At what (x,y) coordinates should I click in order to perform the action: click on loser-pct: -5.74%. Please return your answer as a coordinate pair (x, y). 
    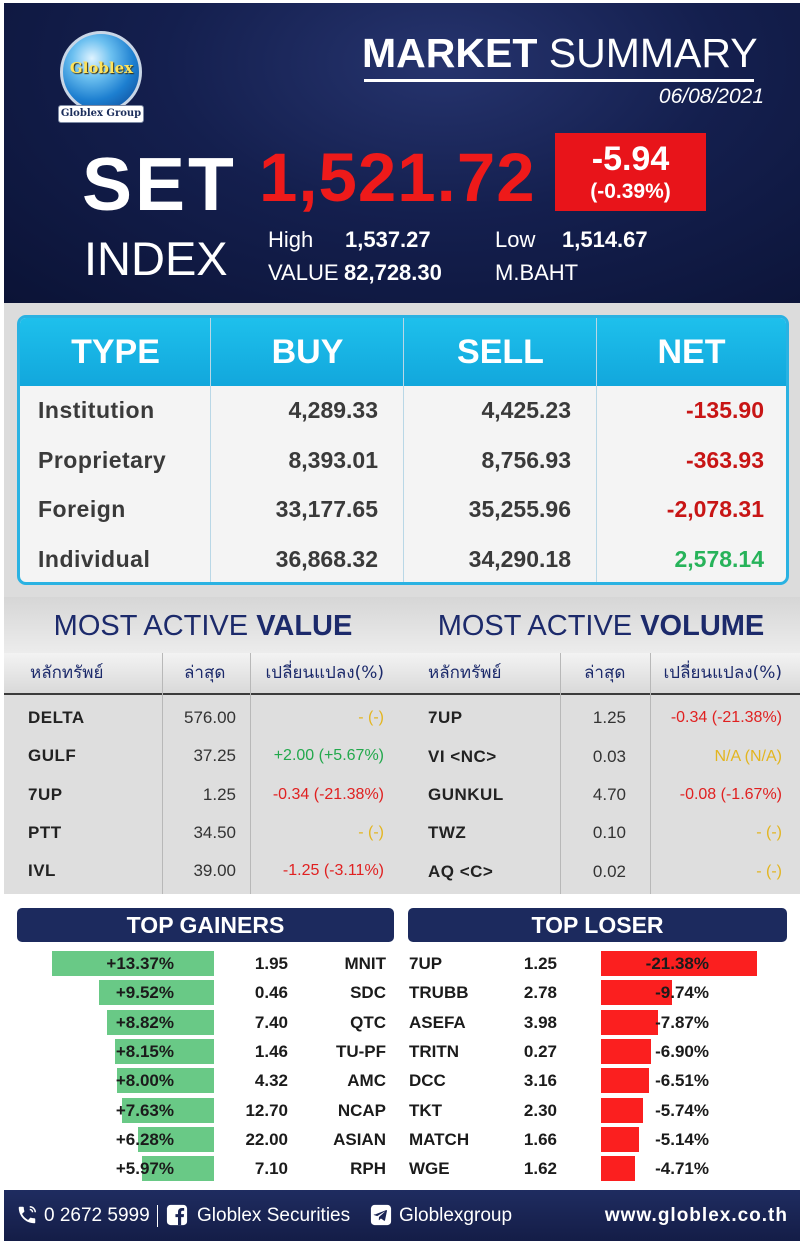
    Looking at the image, I should click on (682, 1110).